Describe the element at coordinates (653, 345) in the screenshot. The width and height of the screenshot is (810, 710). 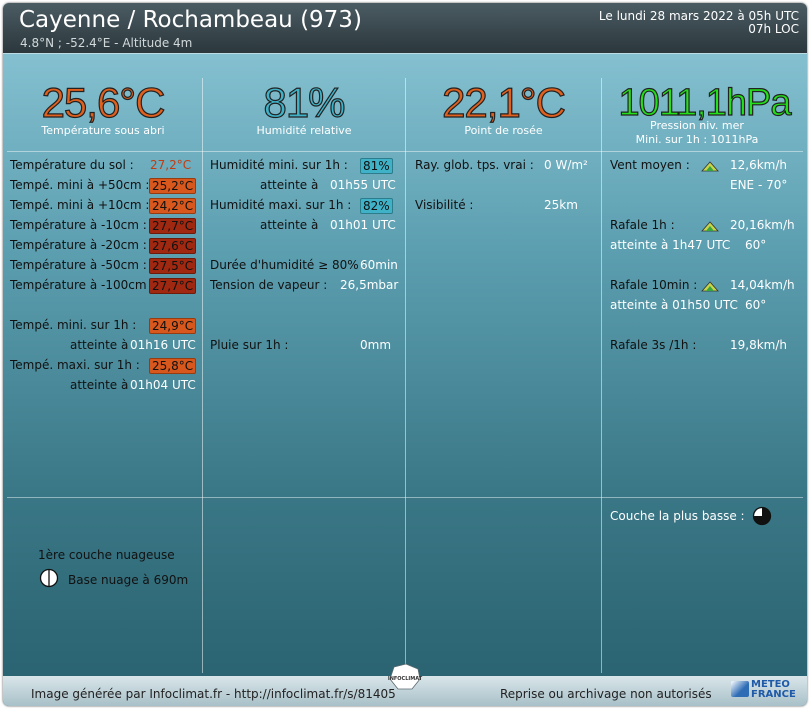
I see `gust-3s-label: Rafale 3s /1h :` at that location.